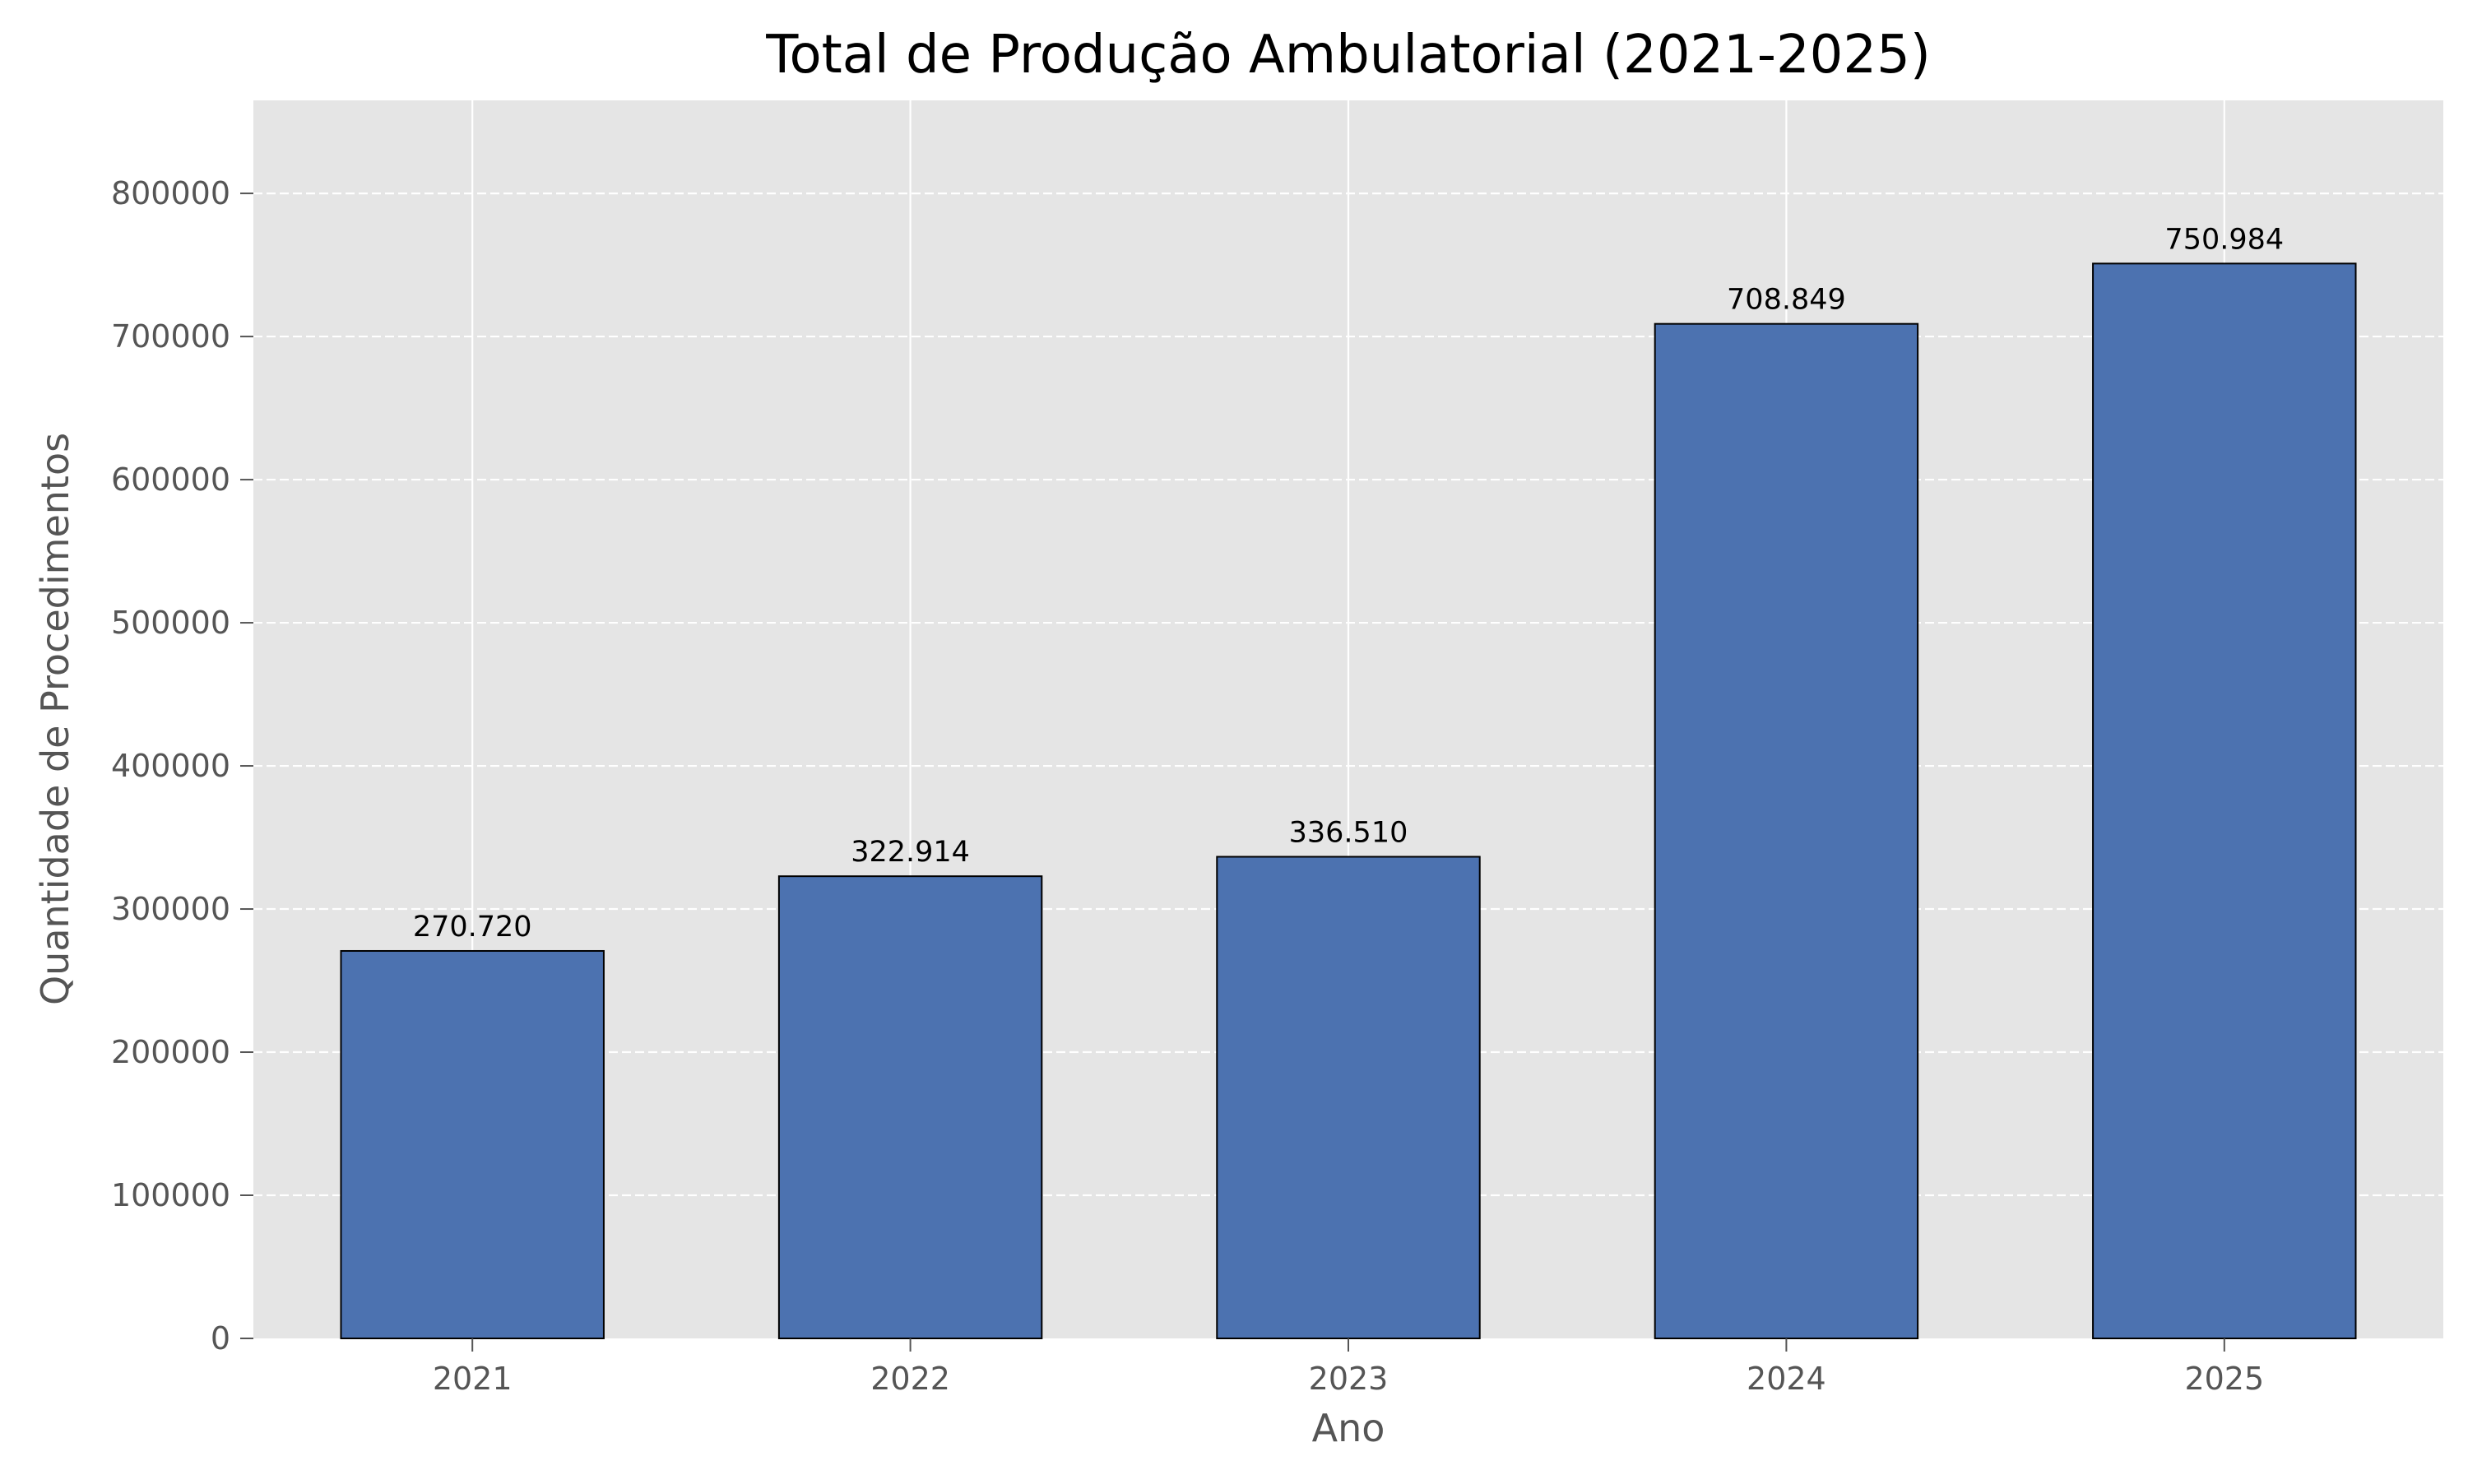  I want to click on x-tick-label: 2024, so click(1787, 1379).